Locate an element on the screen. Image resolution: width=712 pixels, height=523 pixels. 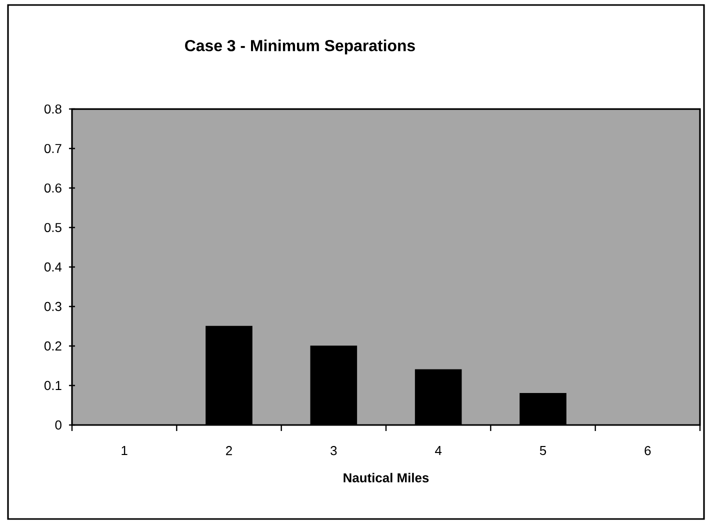
y-tick-label: 0.2 is located at coordinates (53, 346).